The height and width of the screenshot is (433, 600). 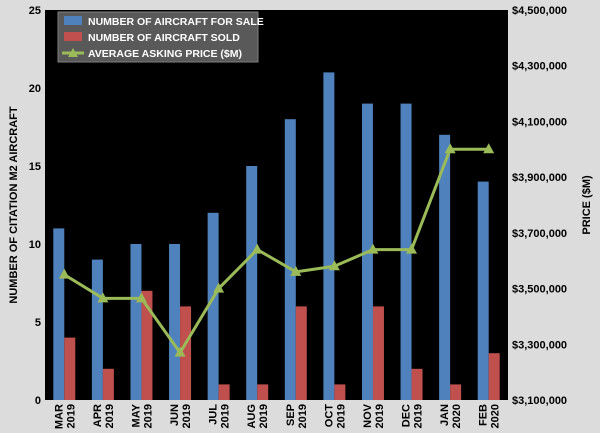 I want to click on legend-label: AVERAGE ASKING PRICE ($M), so click(x=165, y=54).